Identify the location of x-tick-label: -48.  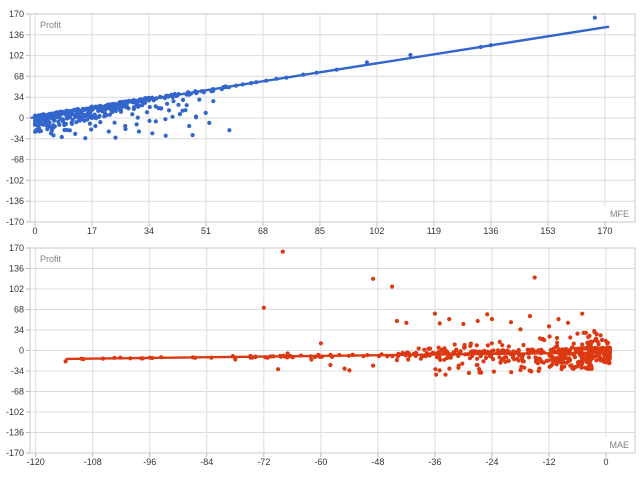
(377, 462).